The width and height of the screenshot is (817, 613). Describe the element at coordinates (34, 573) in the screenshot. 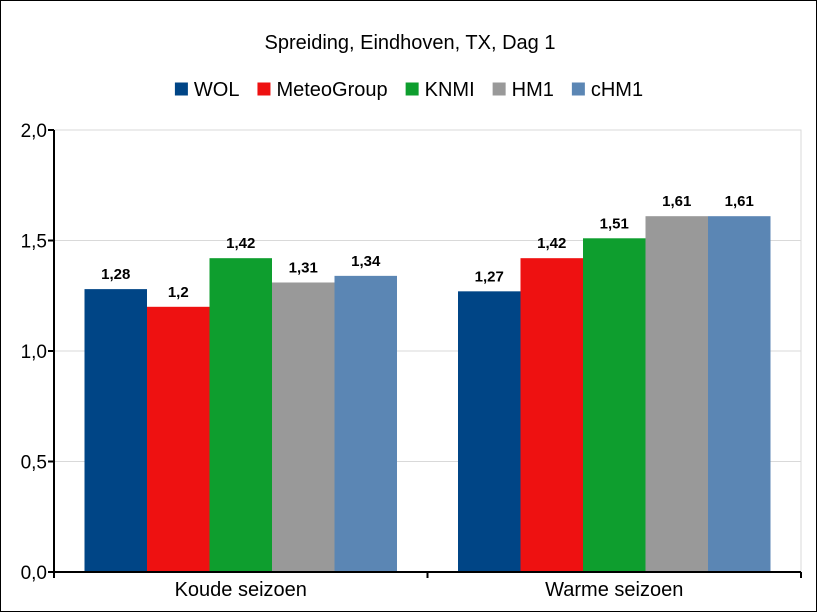

I see `y-tick-label: 0,0` at that location.